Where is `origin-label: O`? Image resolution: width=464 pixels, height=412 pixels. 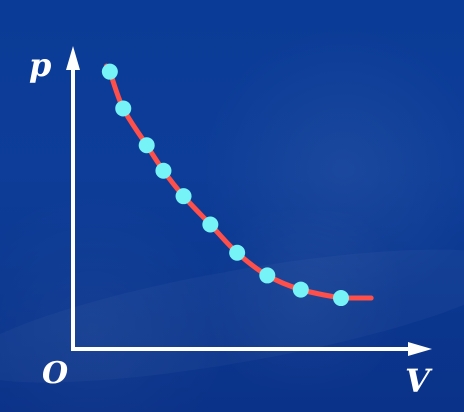 origin-label: O is located at coordinates (55, 373).